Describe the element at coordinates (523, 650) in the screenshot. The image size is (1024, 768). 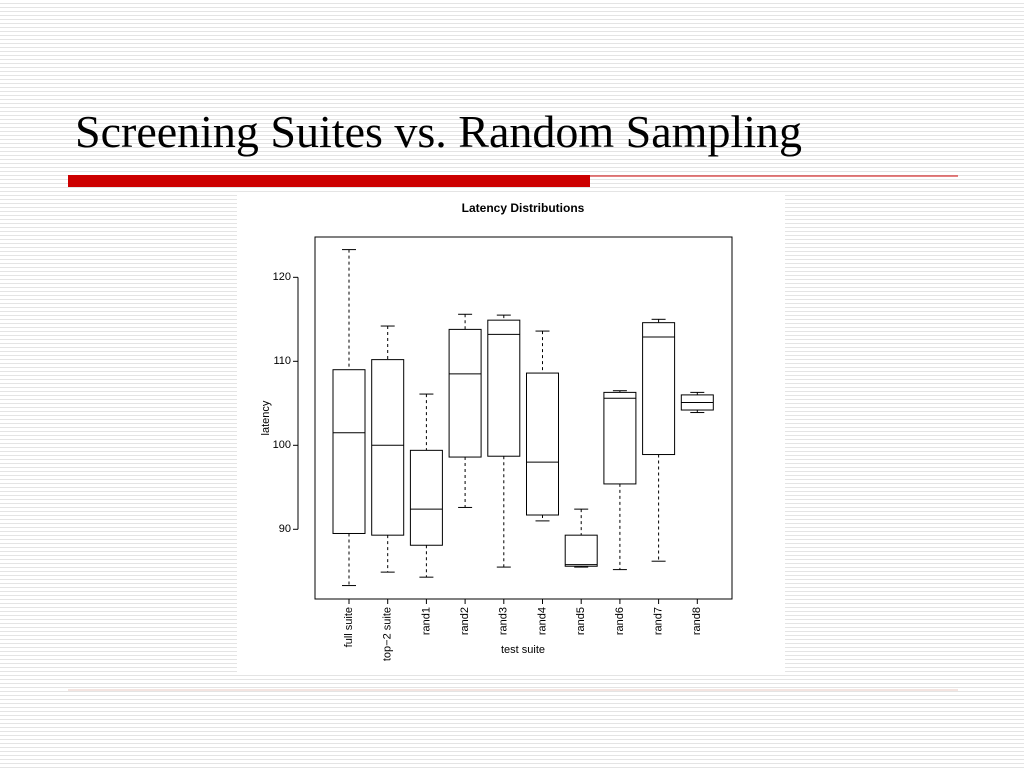
I see `x-axis-label: test suite` at that location.